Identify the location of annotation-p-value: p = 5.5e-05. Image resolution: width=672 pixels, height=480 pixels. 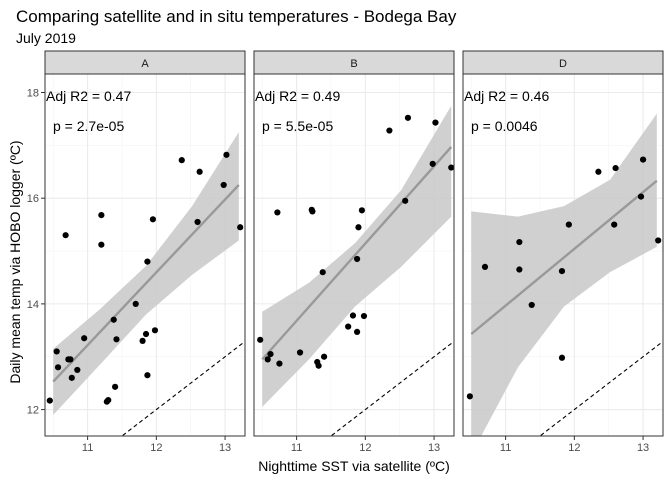
(297, 126).